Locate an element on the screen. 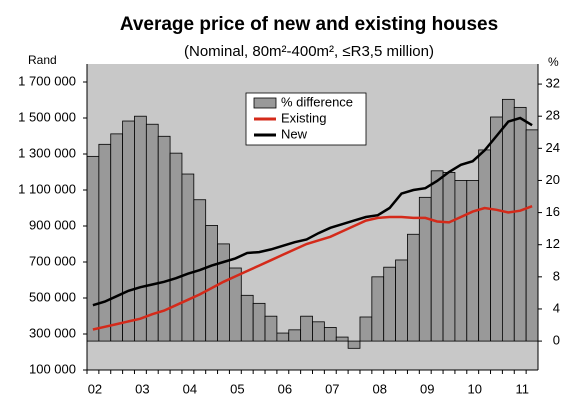 The width and height of the screenshot is (566, 406). x-tick-label: 02 is located at coordinates (95, 388).